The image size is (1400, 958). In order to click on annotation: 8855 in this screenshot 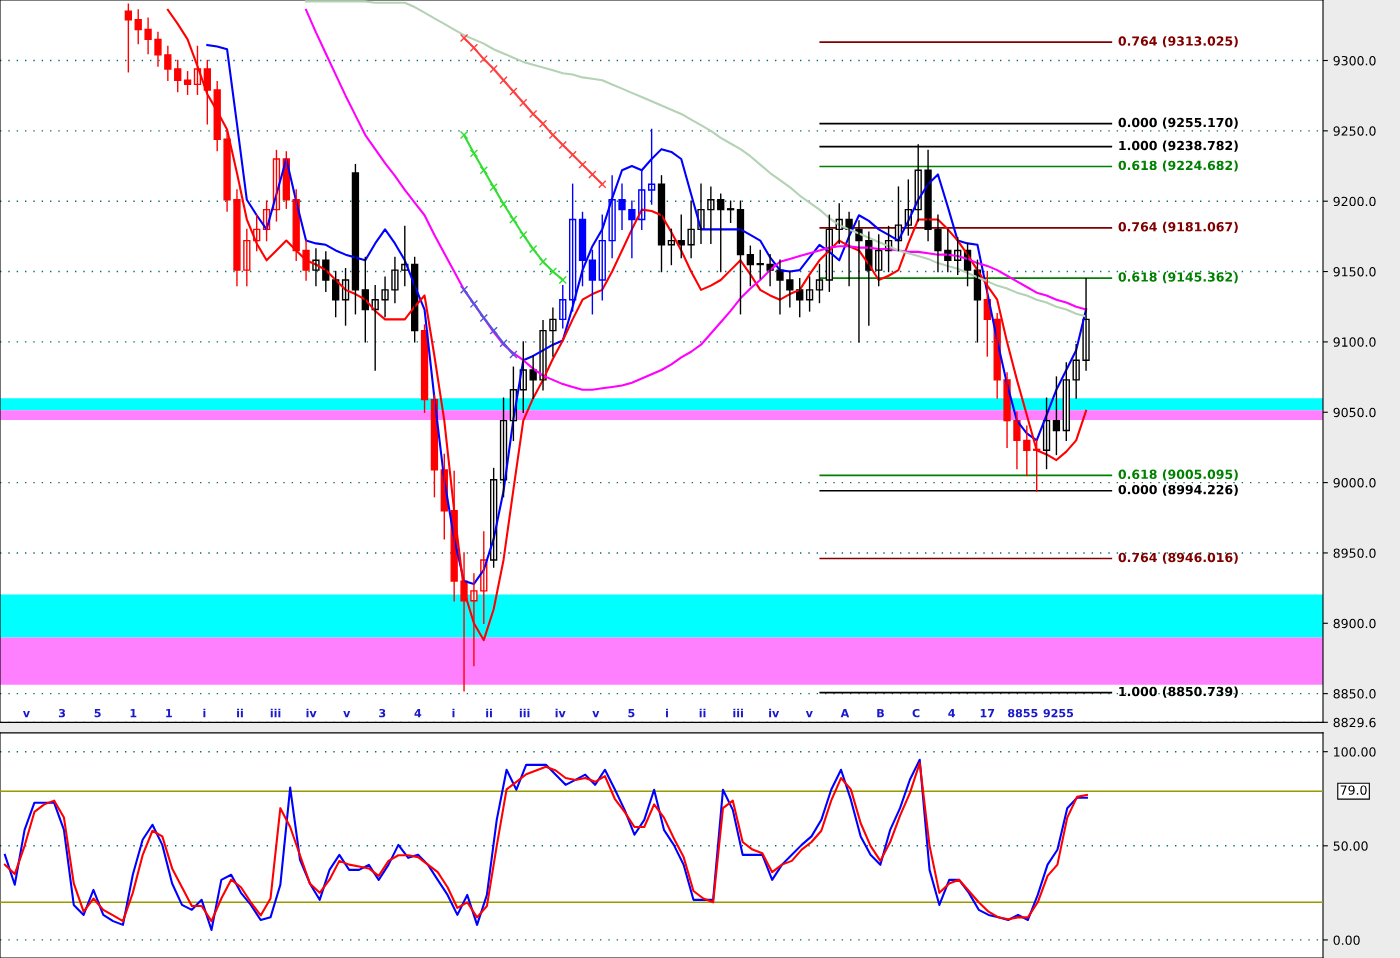, I will do `click(1023, 713)`.